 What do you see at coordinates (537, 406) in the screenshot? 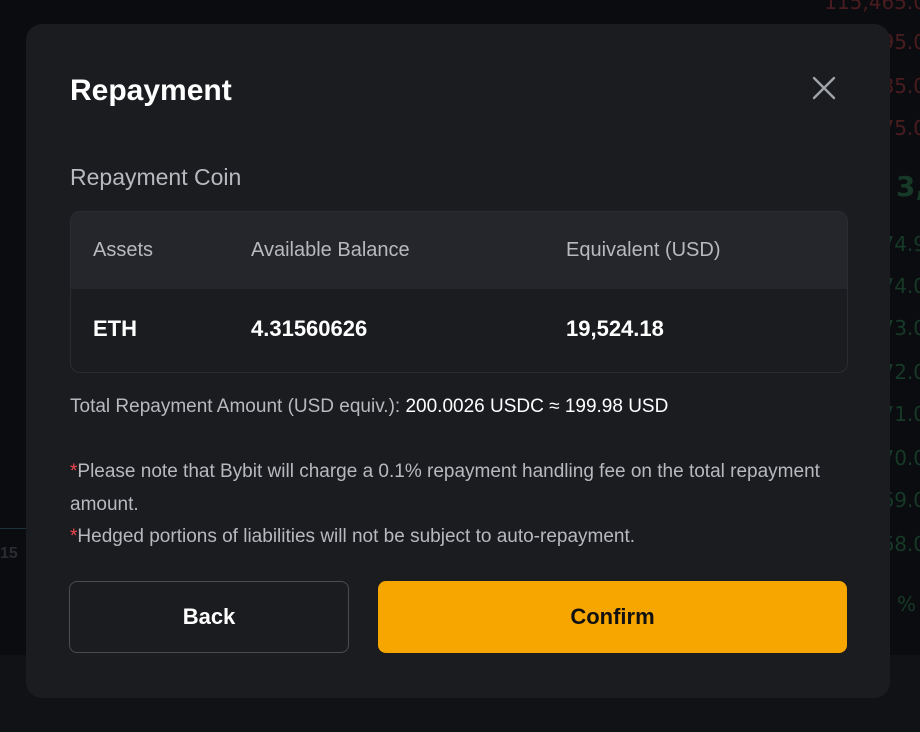
I see `total-value: 200.0026 USDC ≈ 199.98 USD` at bounding box center [537, 406].